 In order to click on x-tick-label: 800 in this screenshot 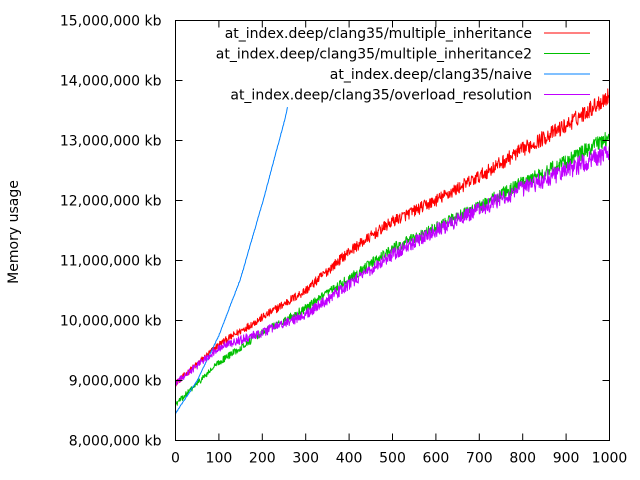, I will do `click(522, 459)`.